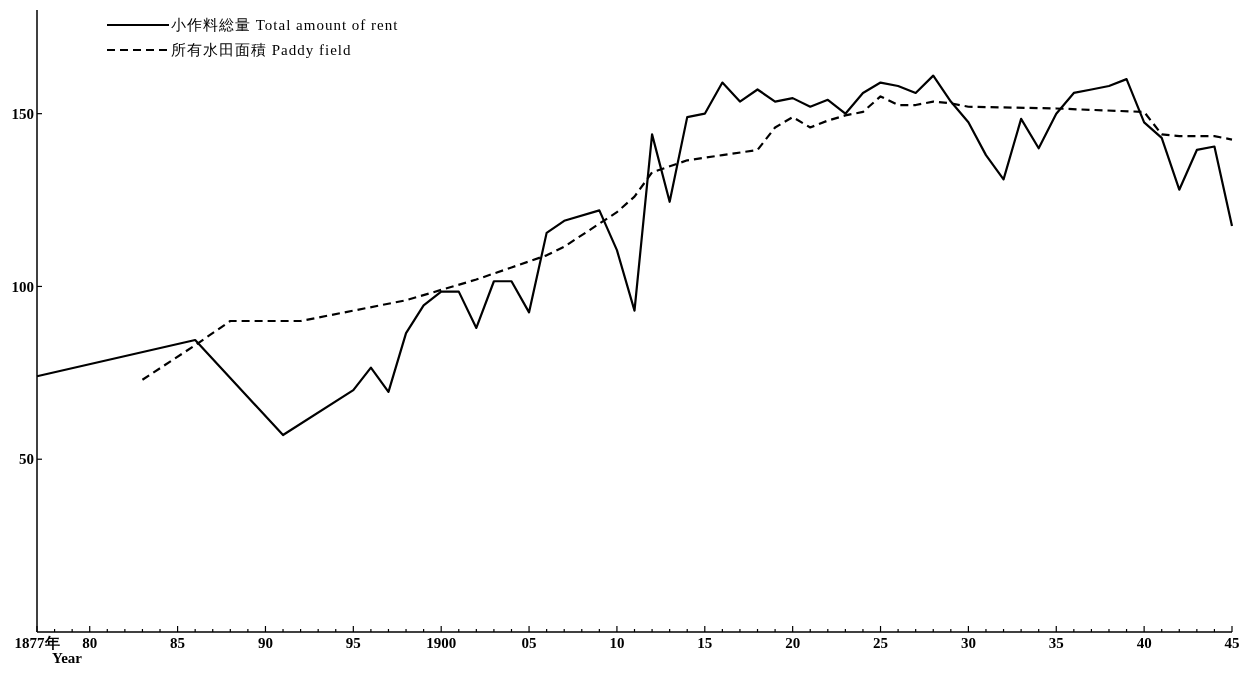 This screenshot has height=675, width=1246. Describe the element at coordinates (265, 643) in the screenshot. I see `x-tick-label: 90` at that location.